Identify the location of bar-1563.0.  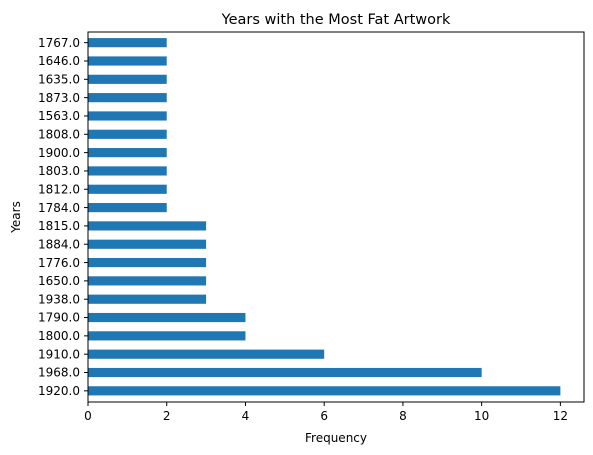
(127, 116).